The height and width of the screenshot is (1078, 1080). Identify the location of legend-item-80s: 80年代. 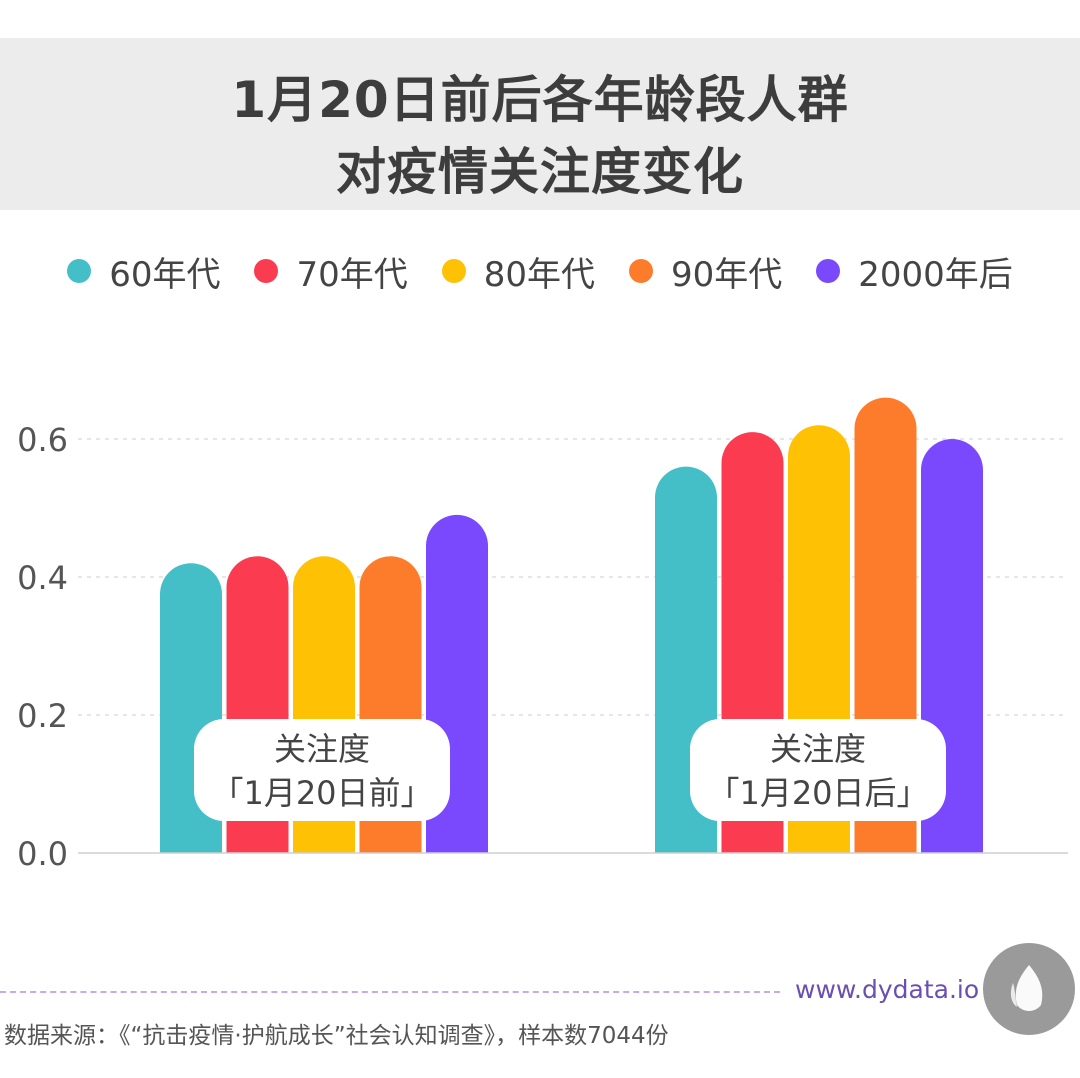
(518, 271).